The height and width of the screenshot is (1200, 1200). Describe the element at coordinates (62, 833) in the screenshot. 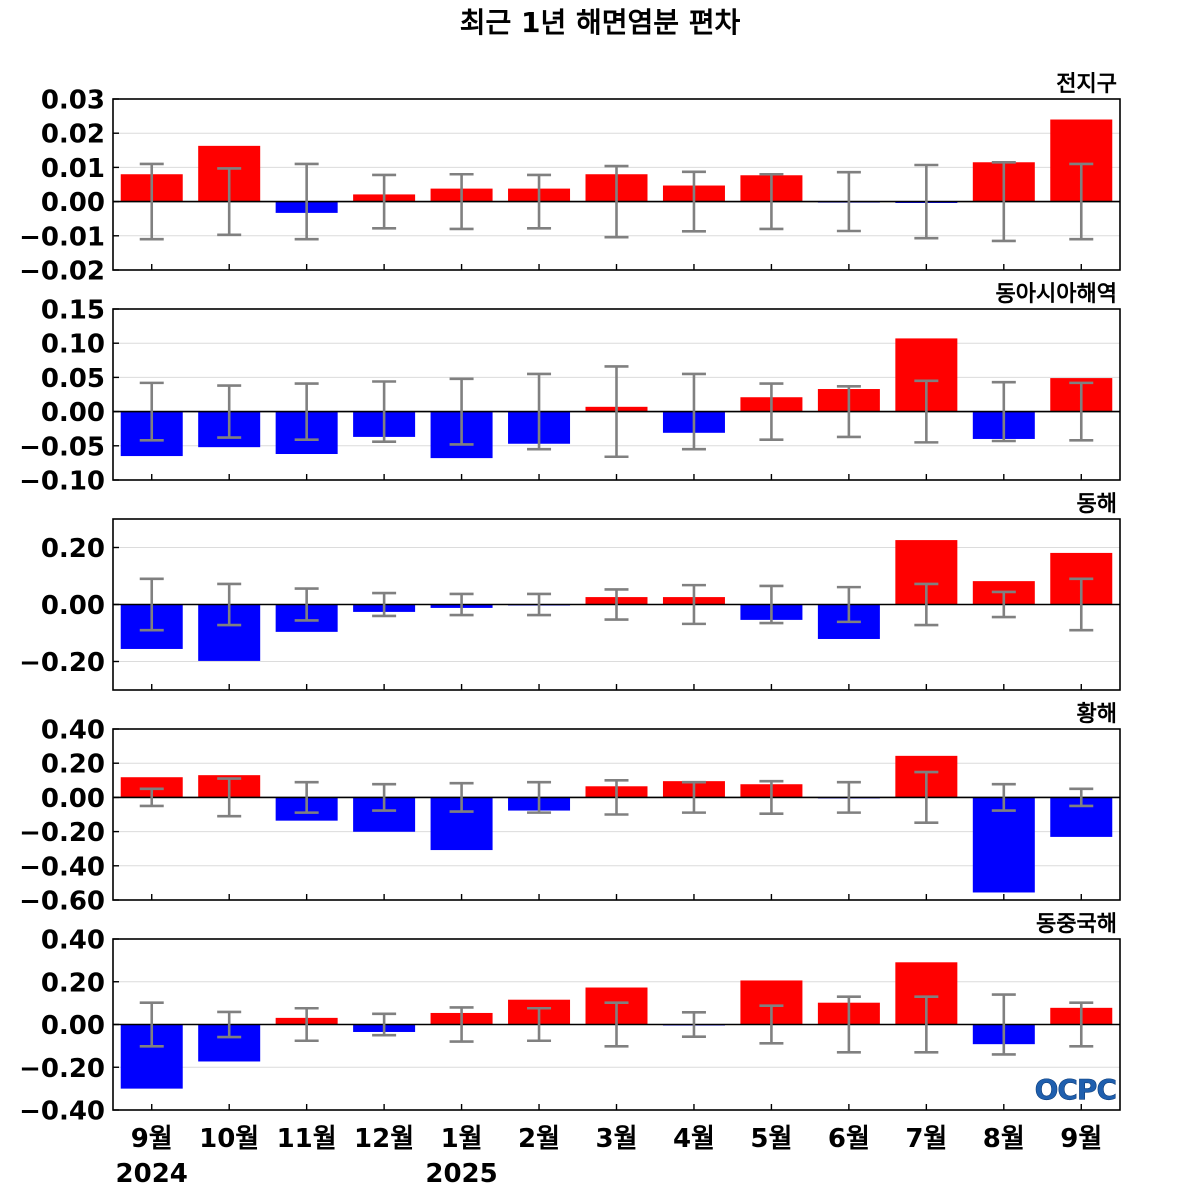

I see `panel-4-ytick-label-3: −0.20` at that location.